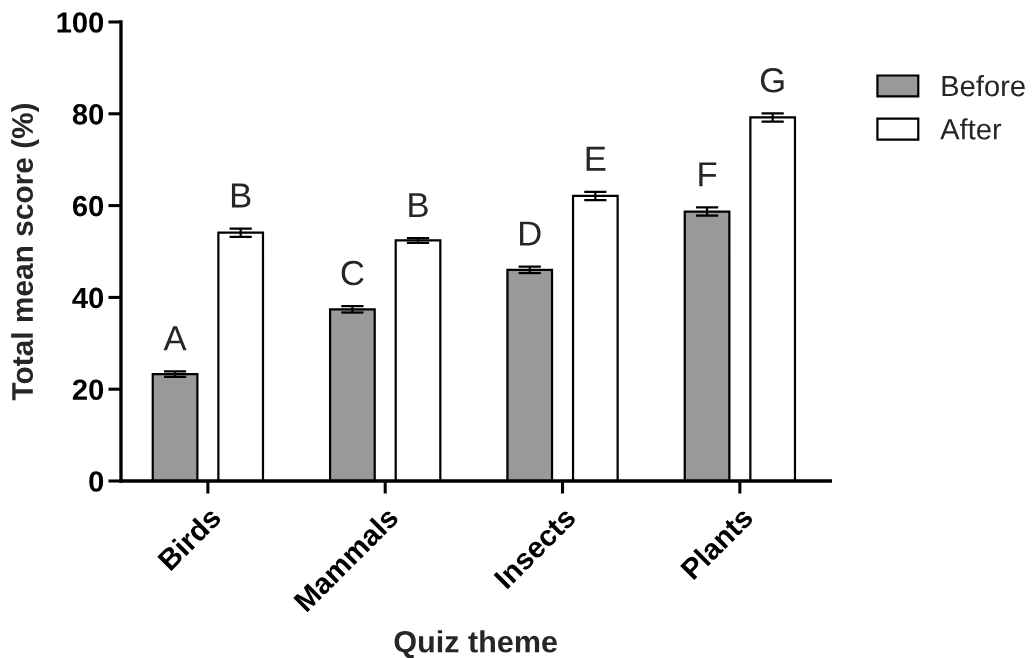 The image size is (1034, 658). Describe the element at coordinates (96, 481) in the screenshot. I see `y-tick-label: 0` at that location.